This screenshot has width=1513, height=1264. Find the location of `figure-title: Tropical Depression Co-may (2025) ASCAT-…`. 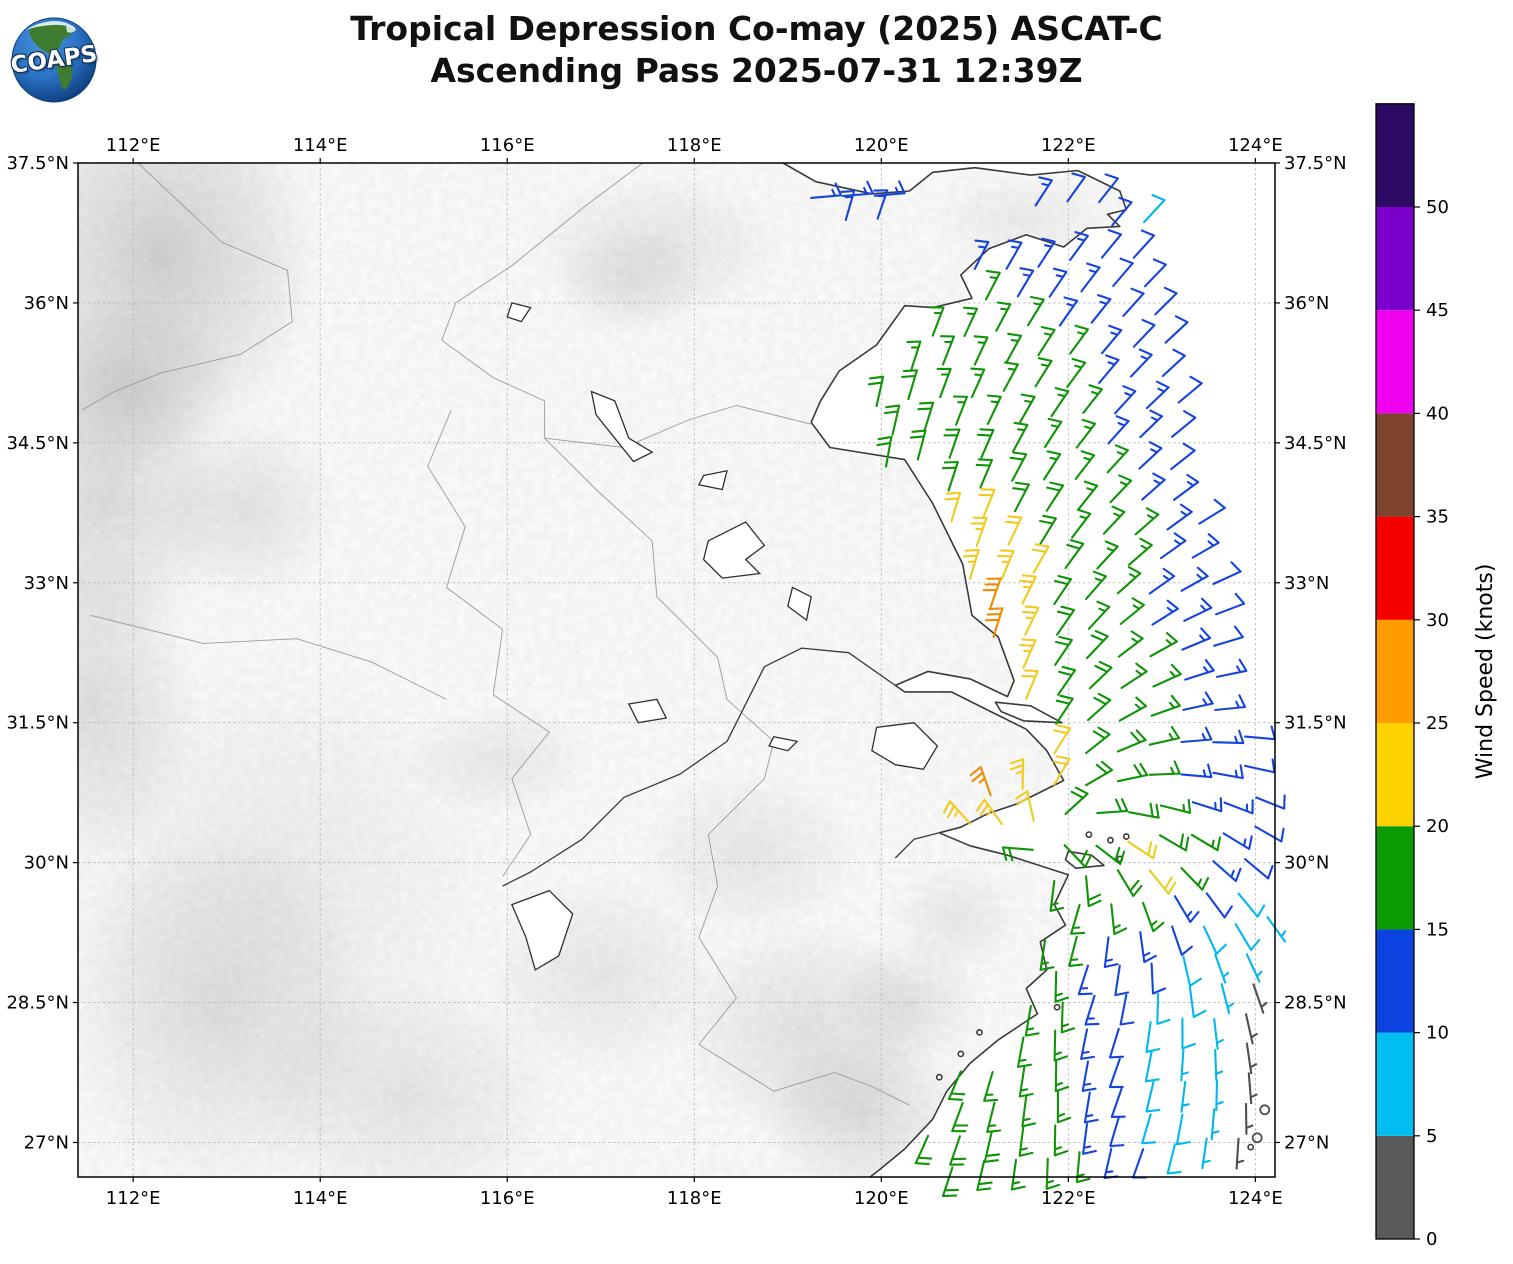

figure-title: Tropical Depression Co-may (2025) ASCAT-… is located at coordinates (756, 50).